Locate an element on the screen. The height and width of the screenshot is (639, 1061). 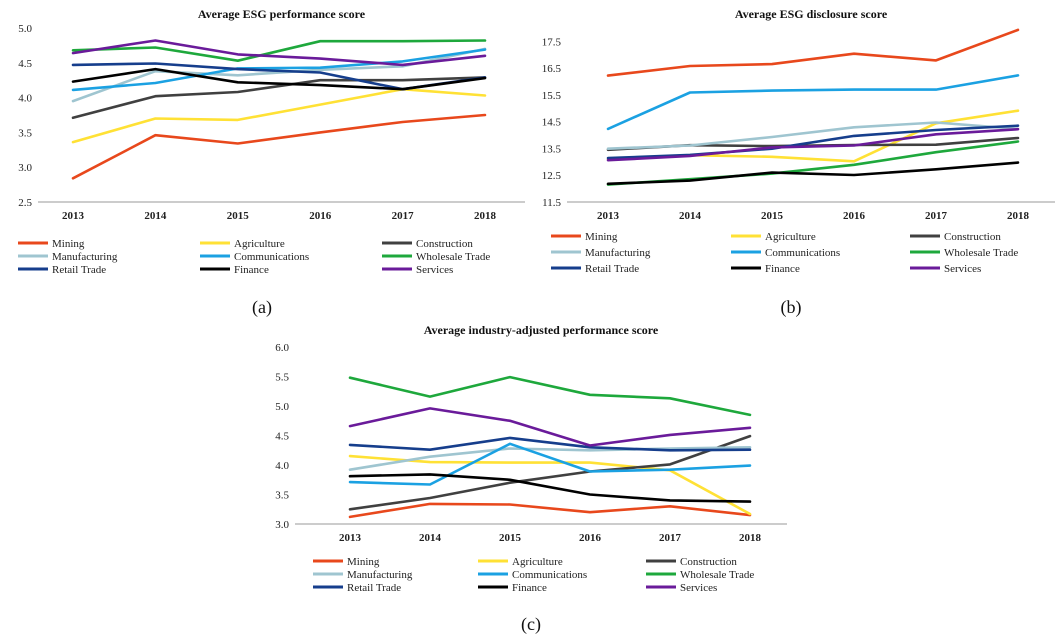
y-tick-label: 13.5 is located at coordinates (552, 149).